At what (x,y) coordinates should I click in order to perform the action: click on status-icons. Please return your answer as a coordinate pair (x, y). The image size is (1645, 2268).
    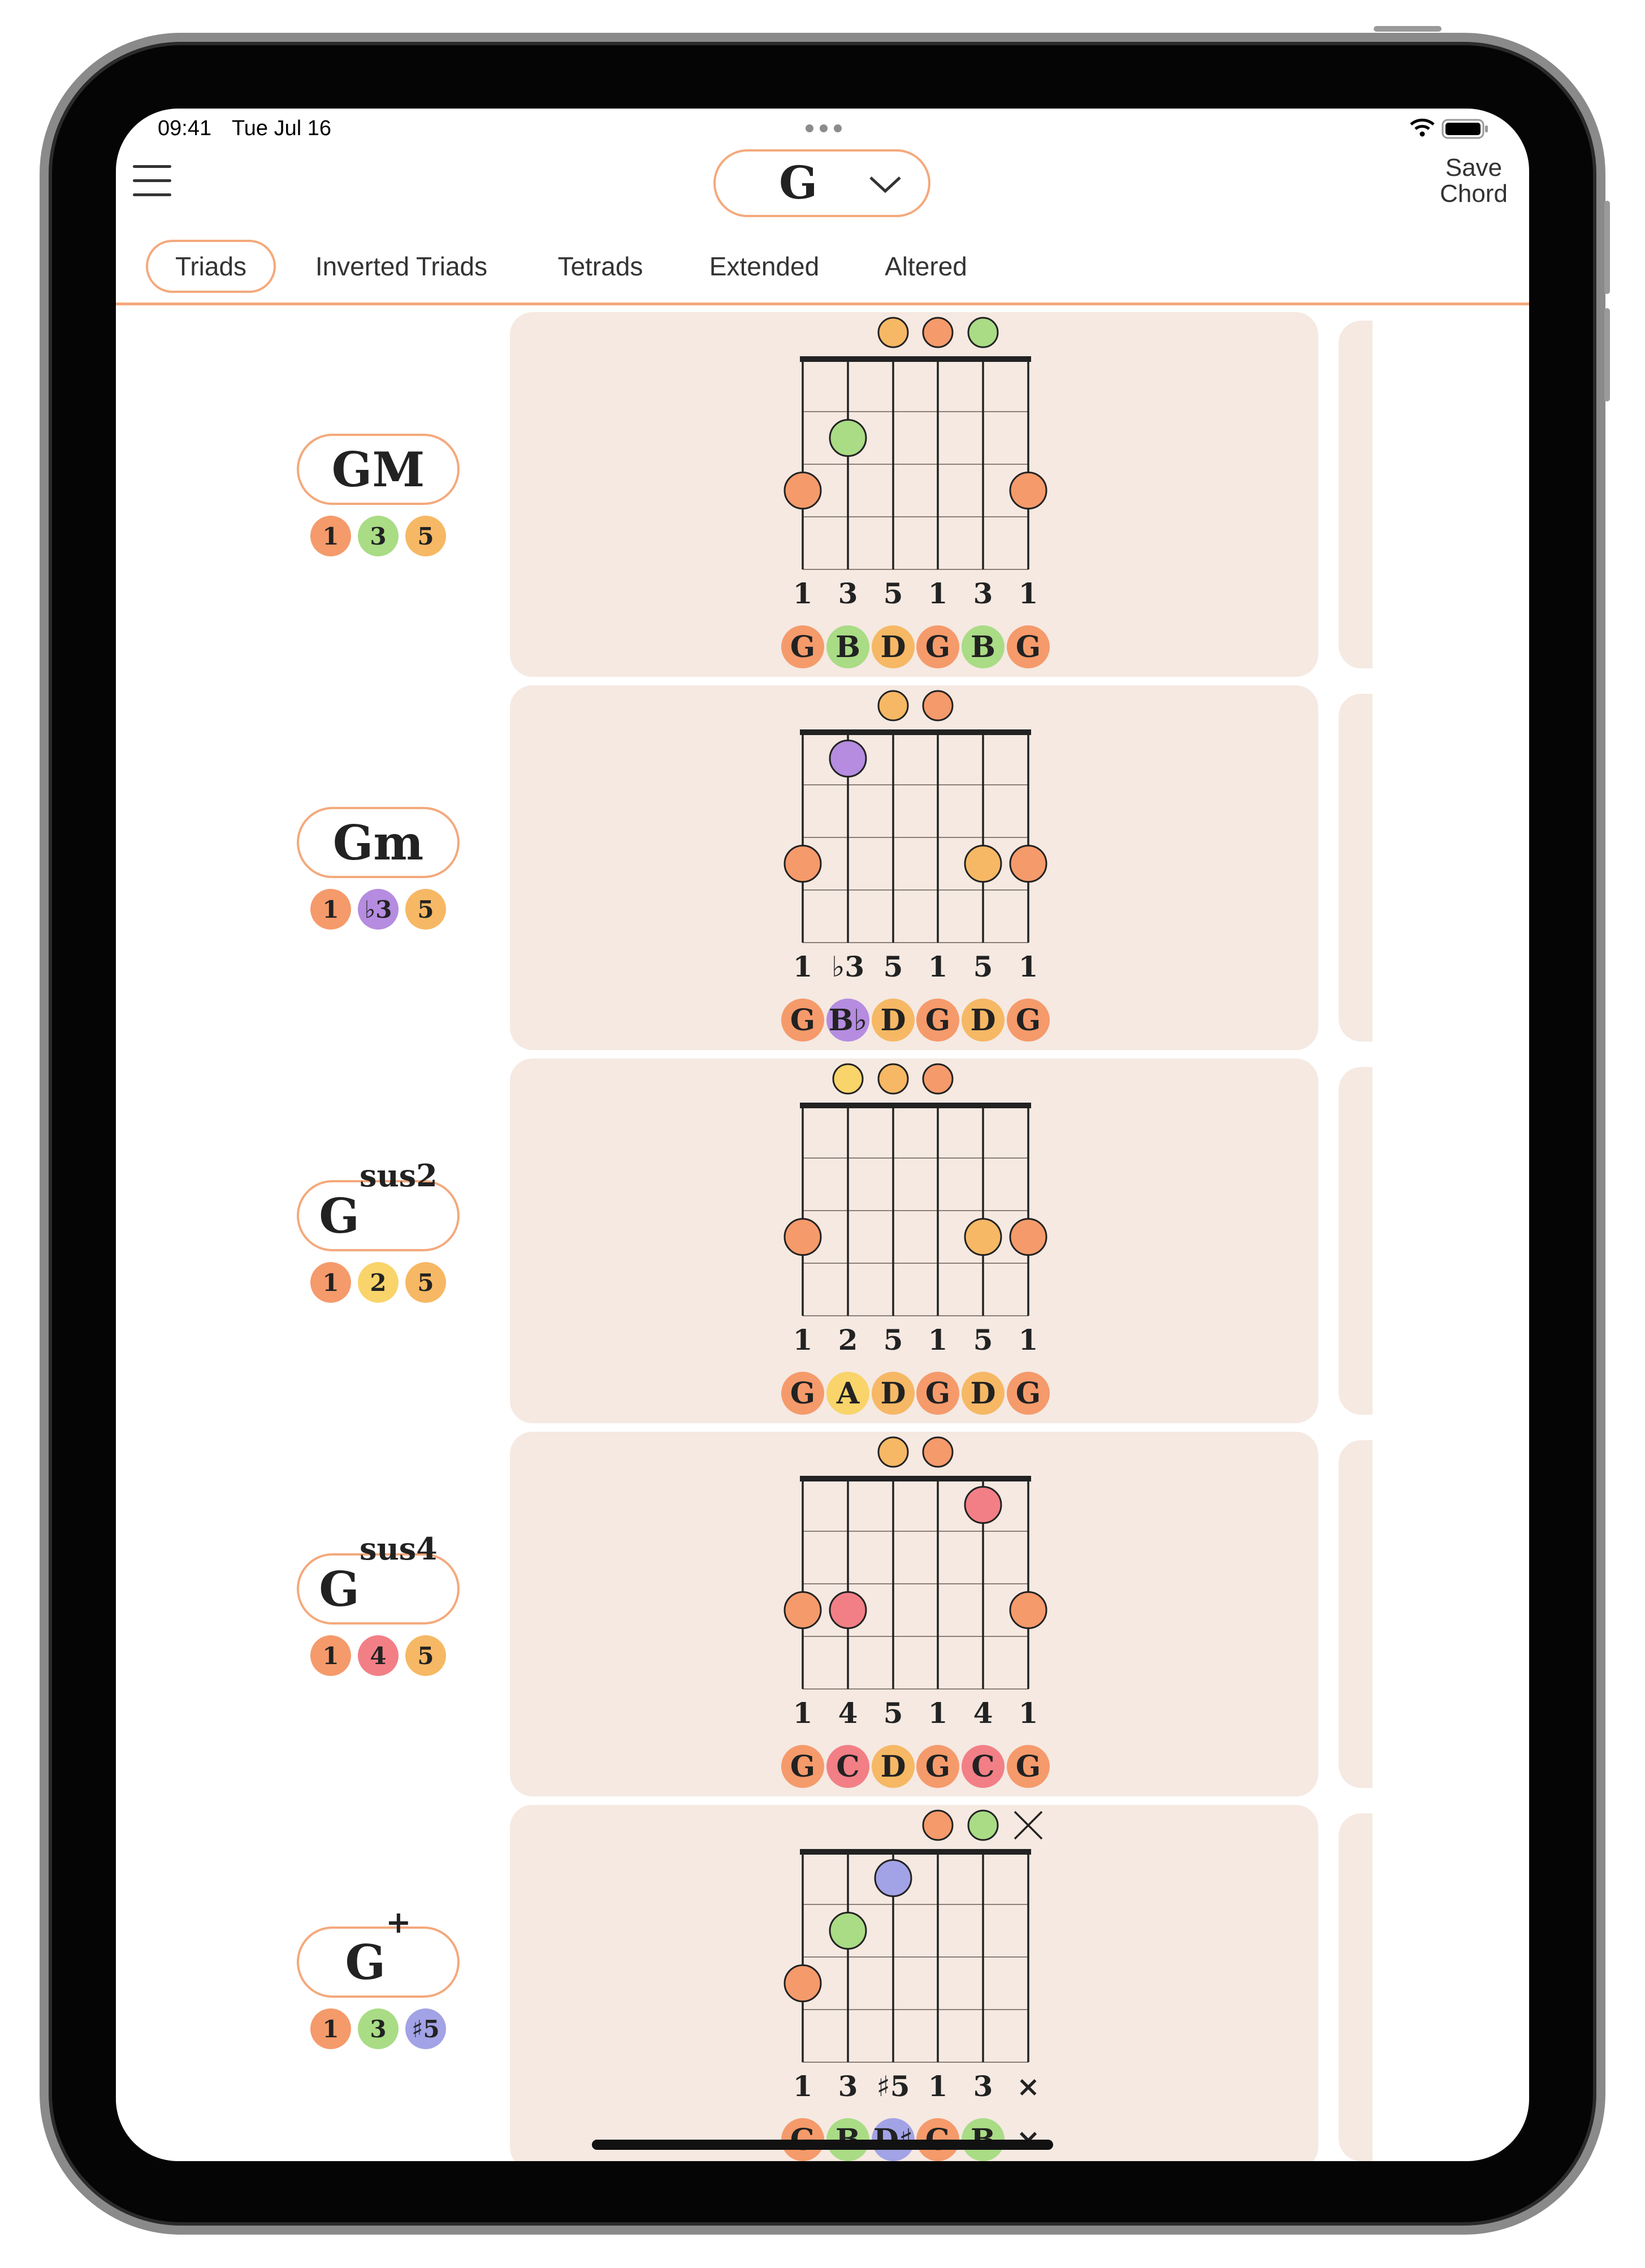
    Looking at the image, I should click on (1450, 129).